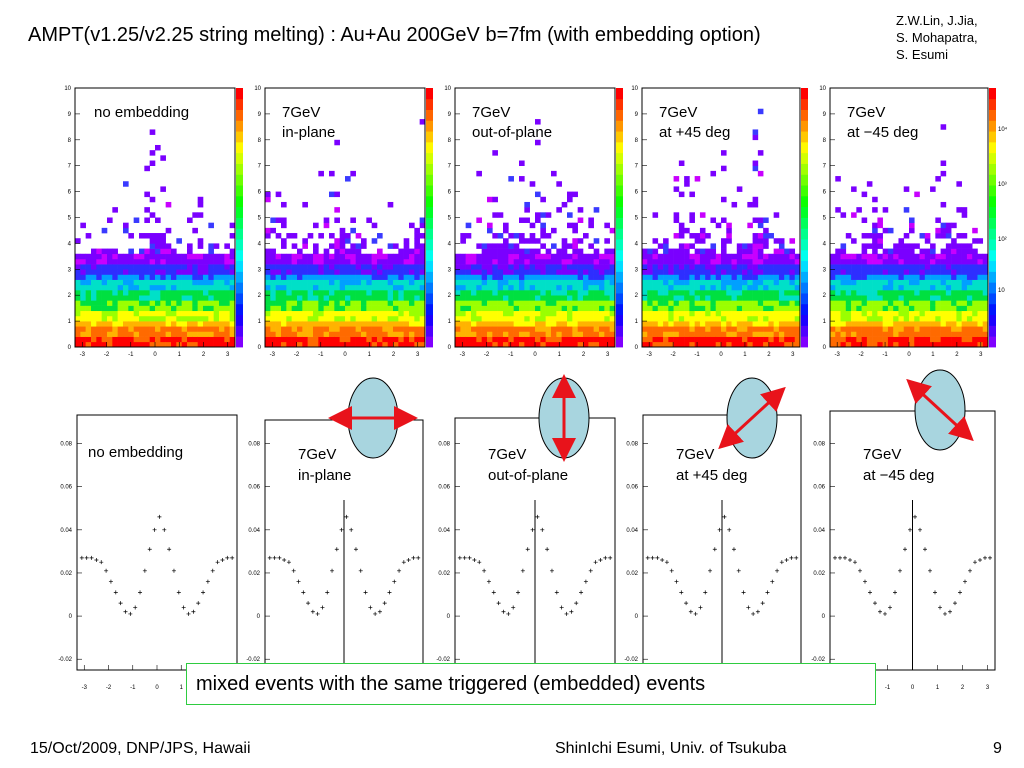 The width and height of the screenshot is (1024, 768). What do you see at coordinates (66, 574) in the screenshot?
I see `y-tick-label: 0.02` at bounding box center [66, 574].